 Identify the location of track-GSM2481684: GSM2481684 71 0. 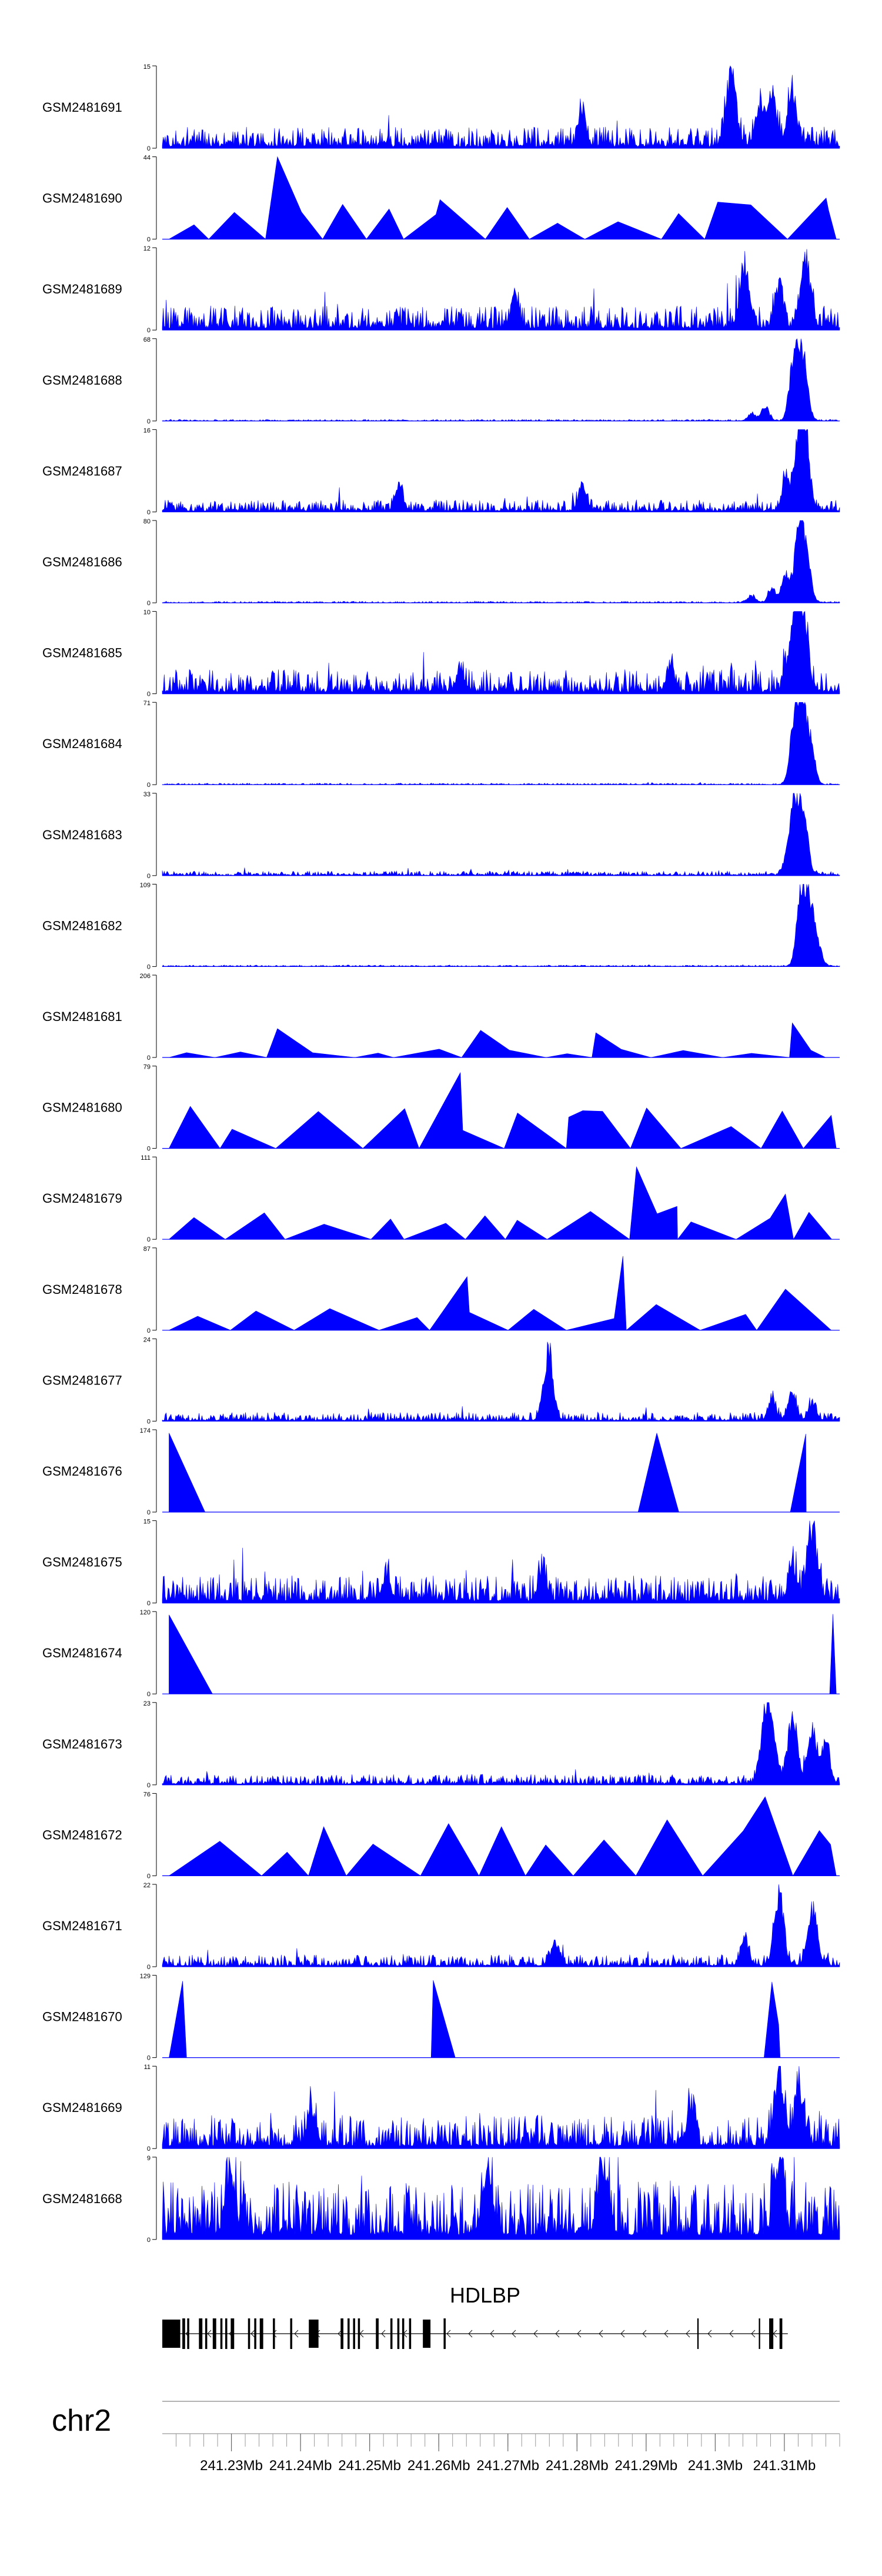
(441, 744).